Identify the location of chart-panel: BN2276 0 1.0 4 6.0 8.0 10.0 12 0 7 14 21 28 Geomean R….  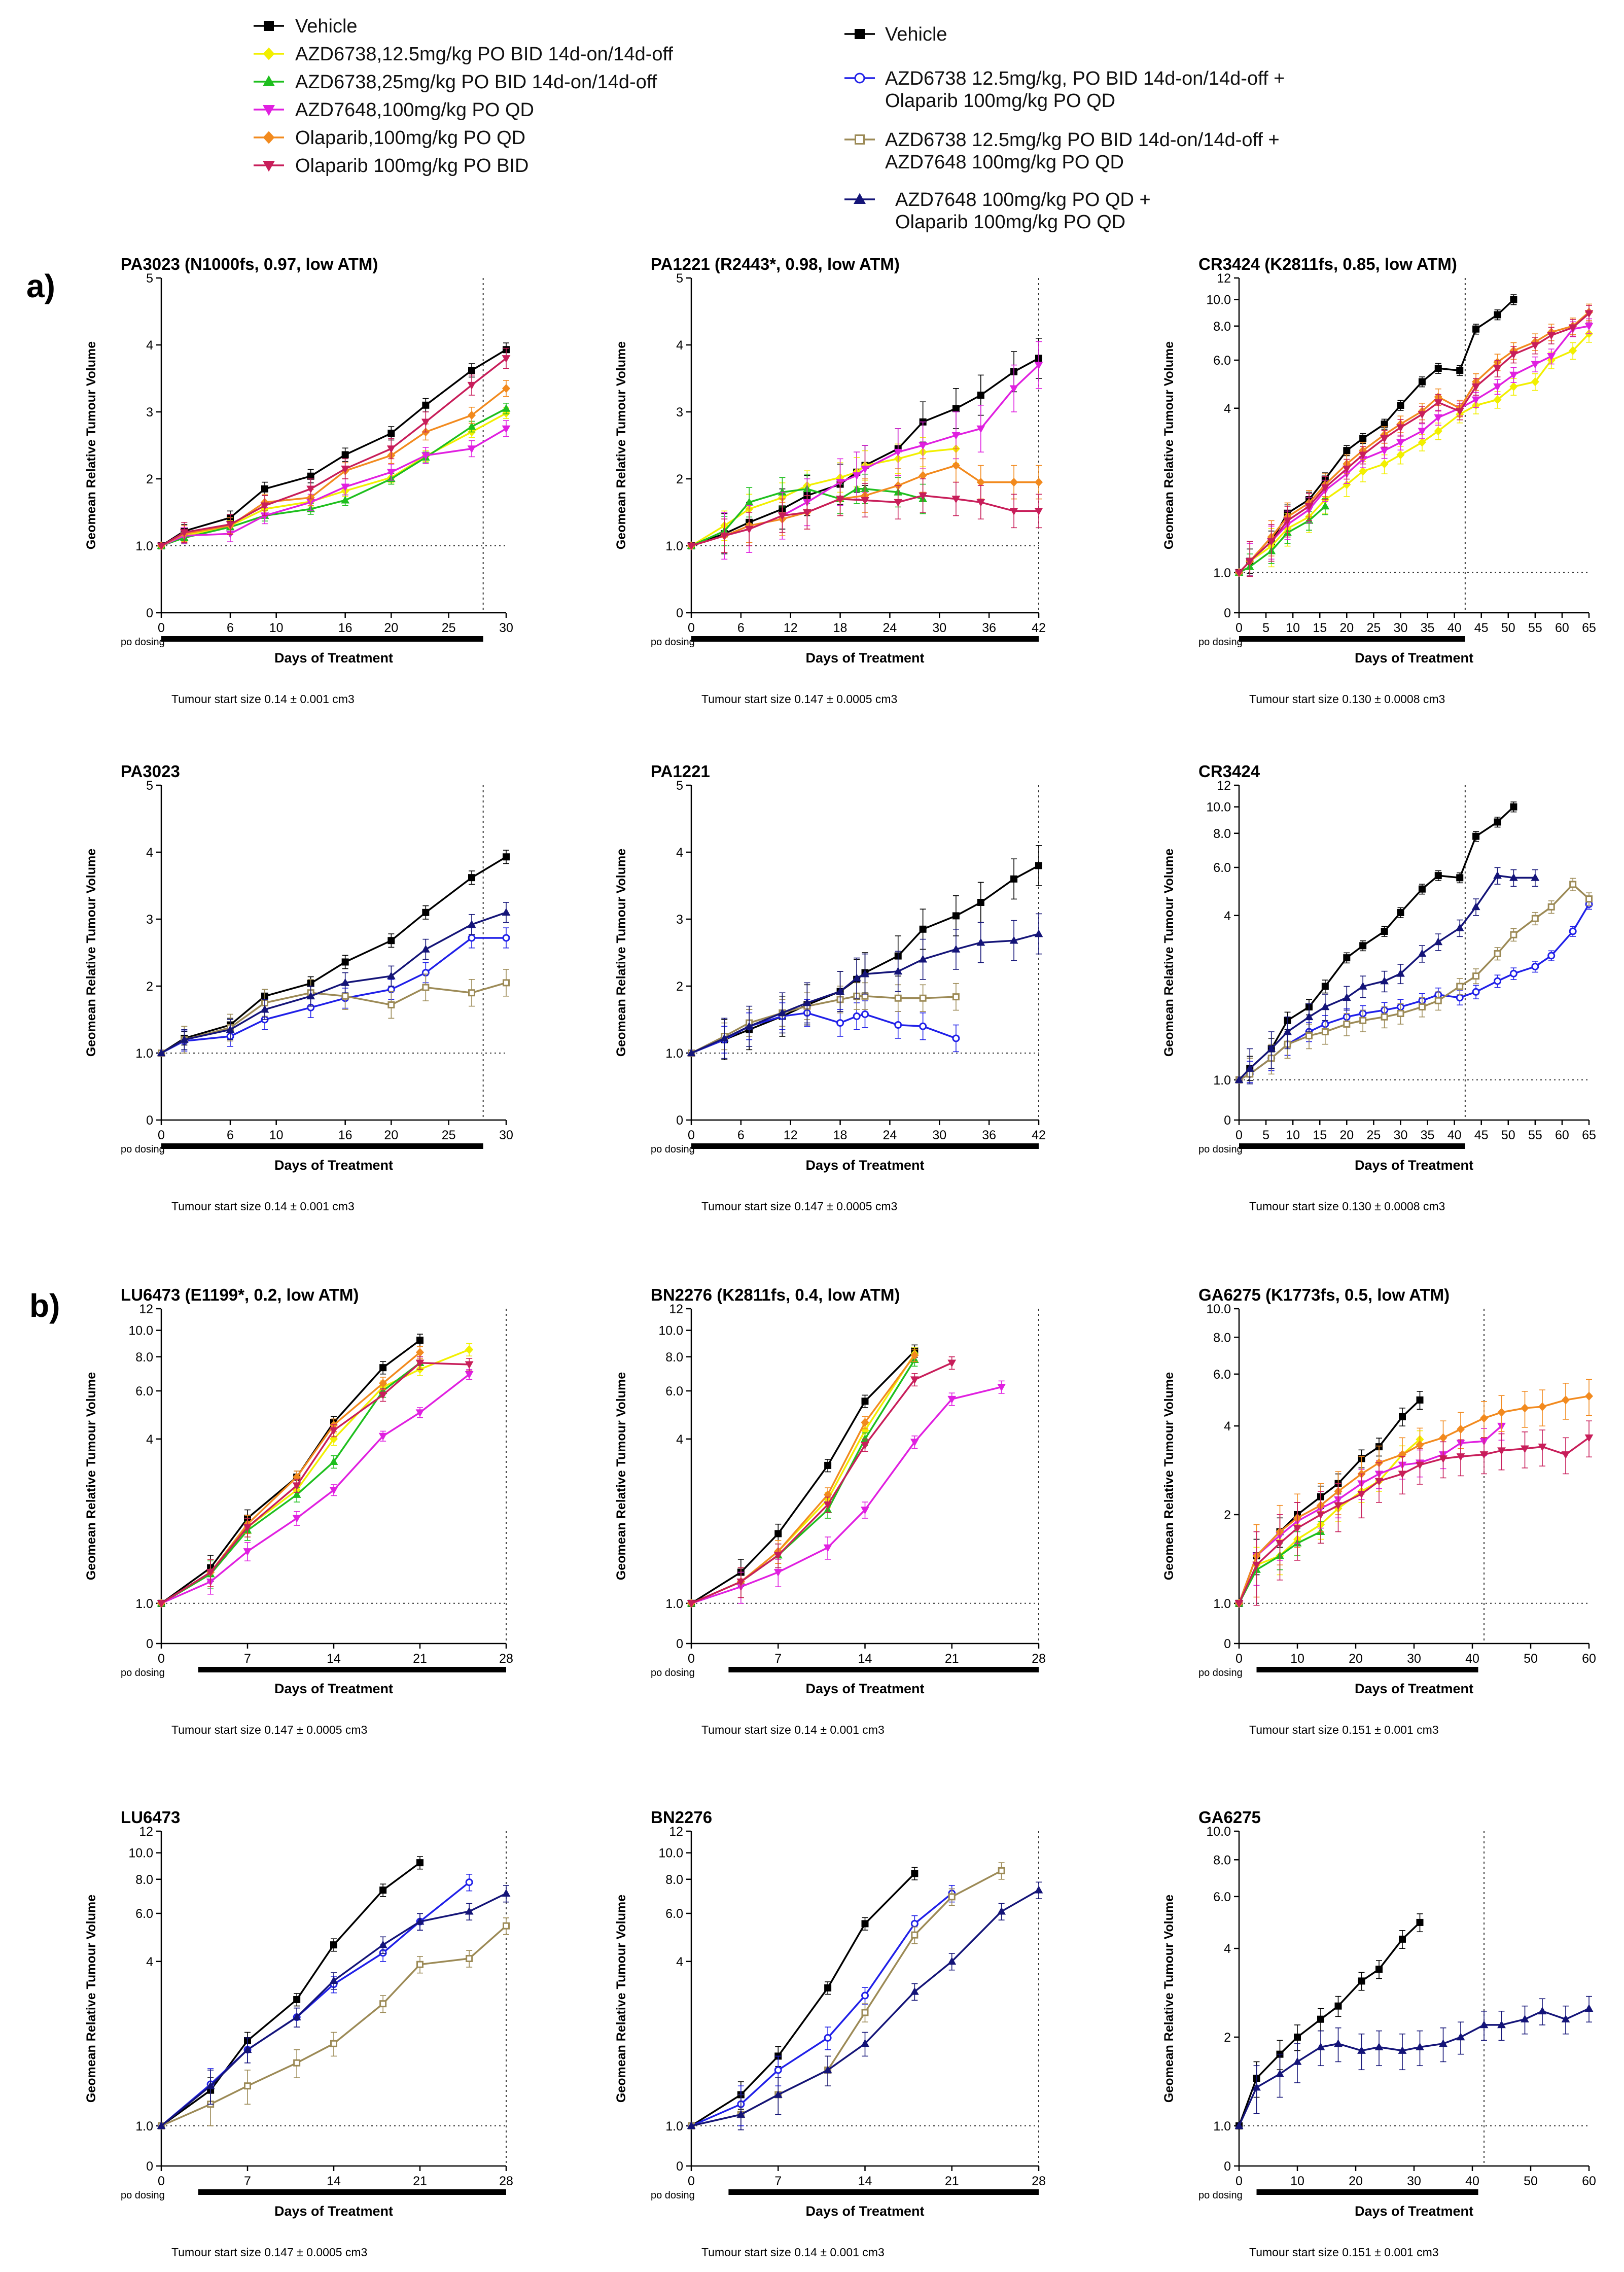
(830, 2034).